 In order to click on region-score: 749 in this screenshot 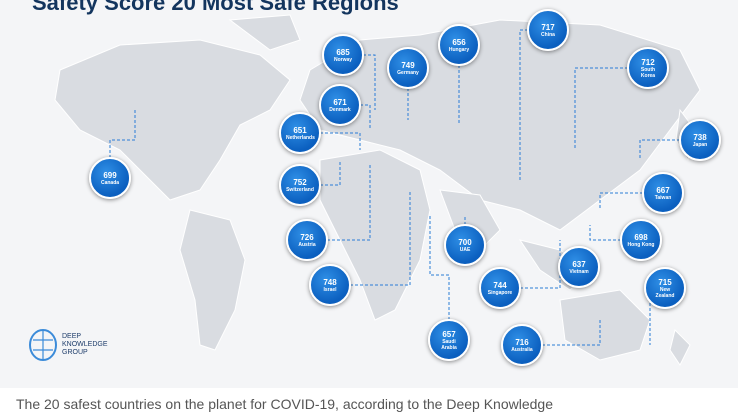, I will do `click(408, 65)`.